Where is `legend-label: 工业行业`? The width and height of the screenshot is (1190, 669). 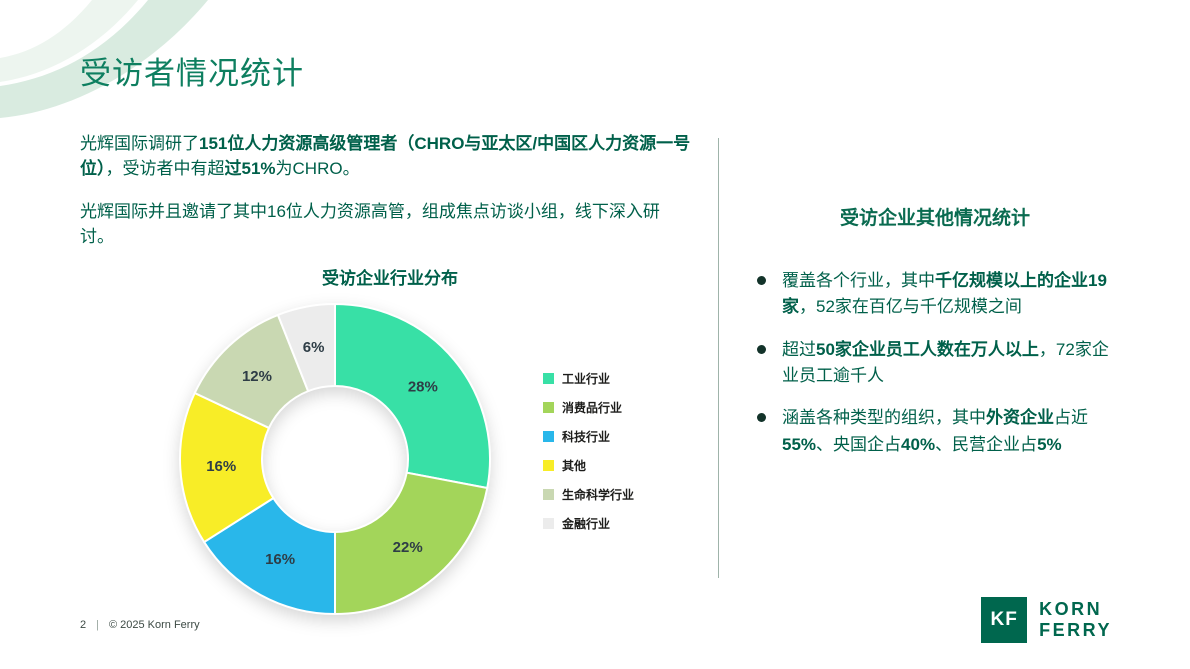 legend-label: 工业行业 is located at coordinates (586, 379).